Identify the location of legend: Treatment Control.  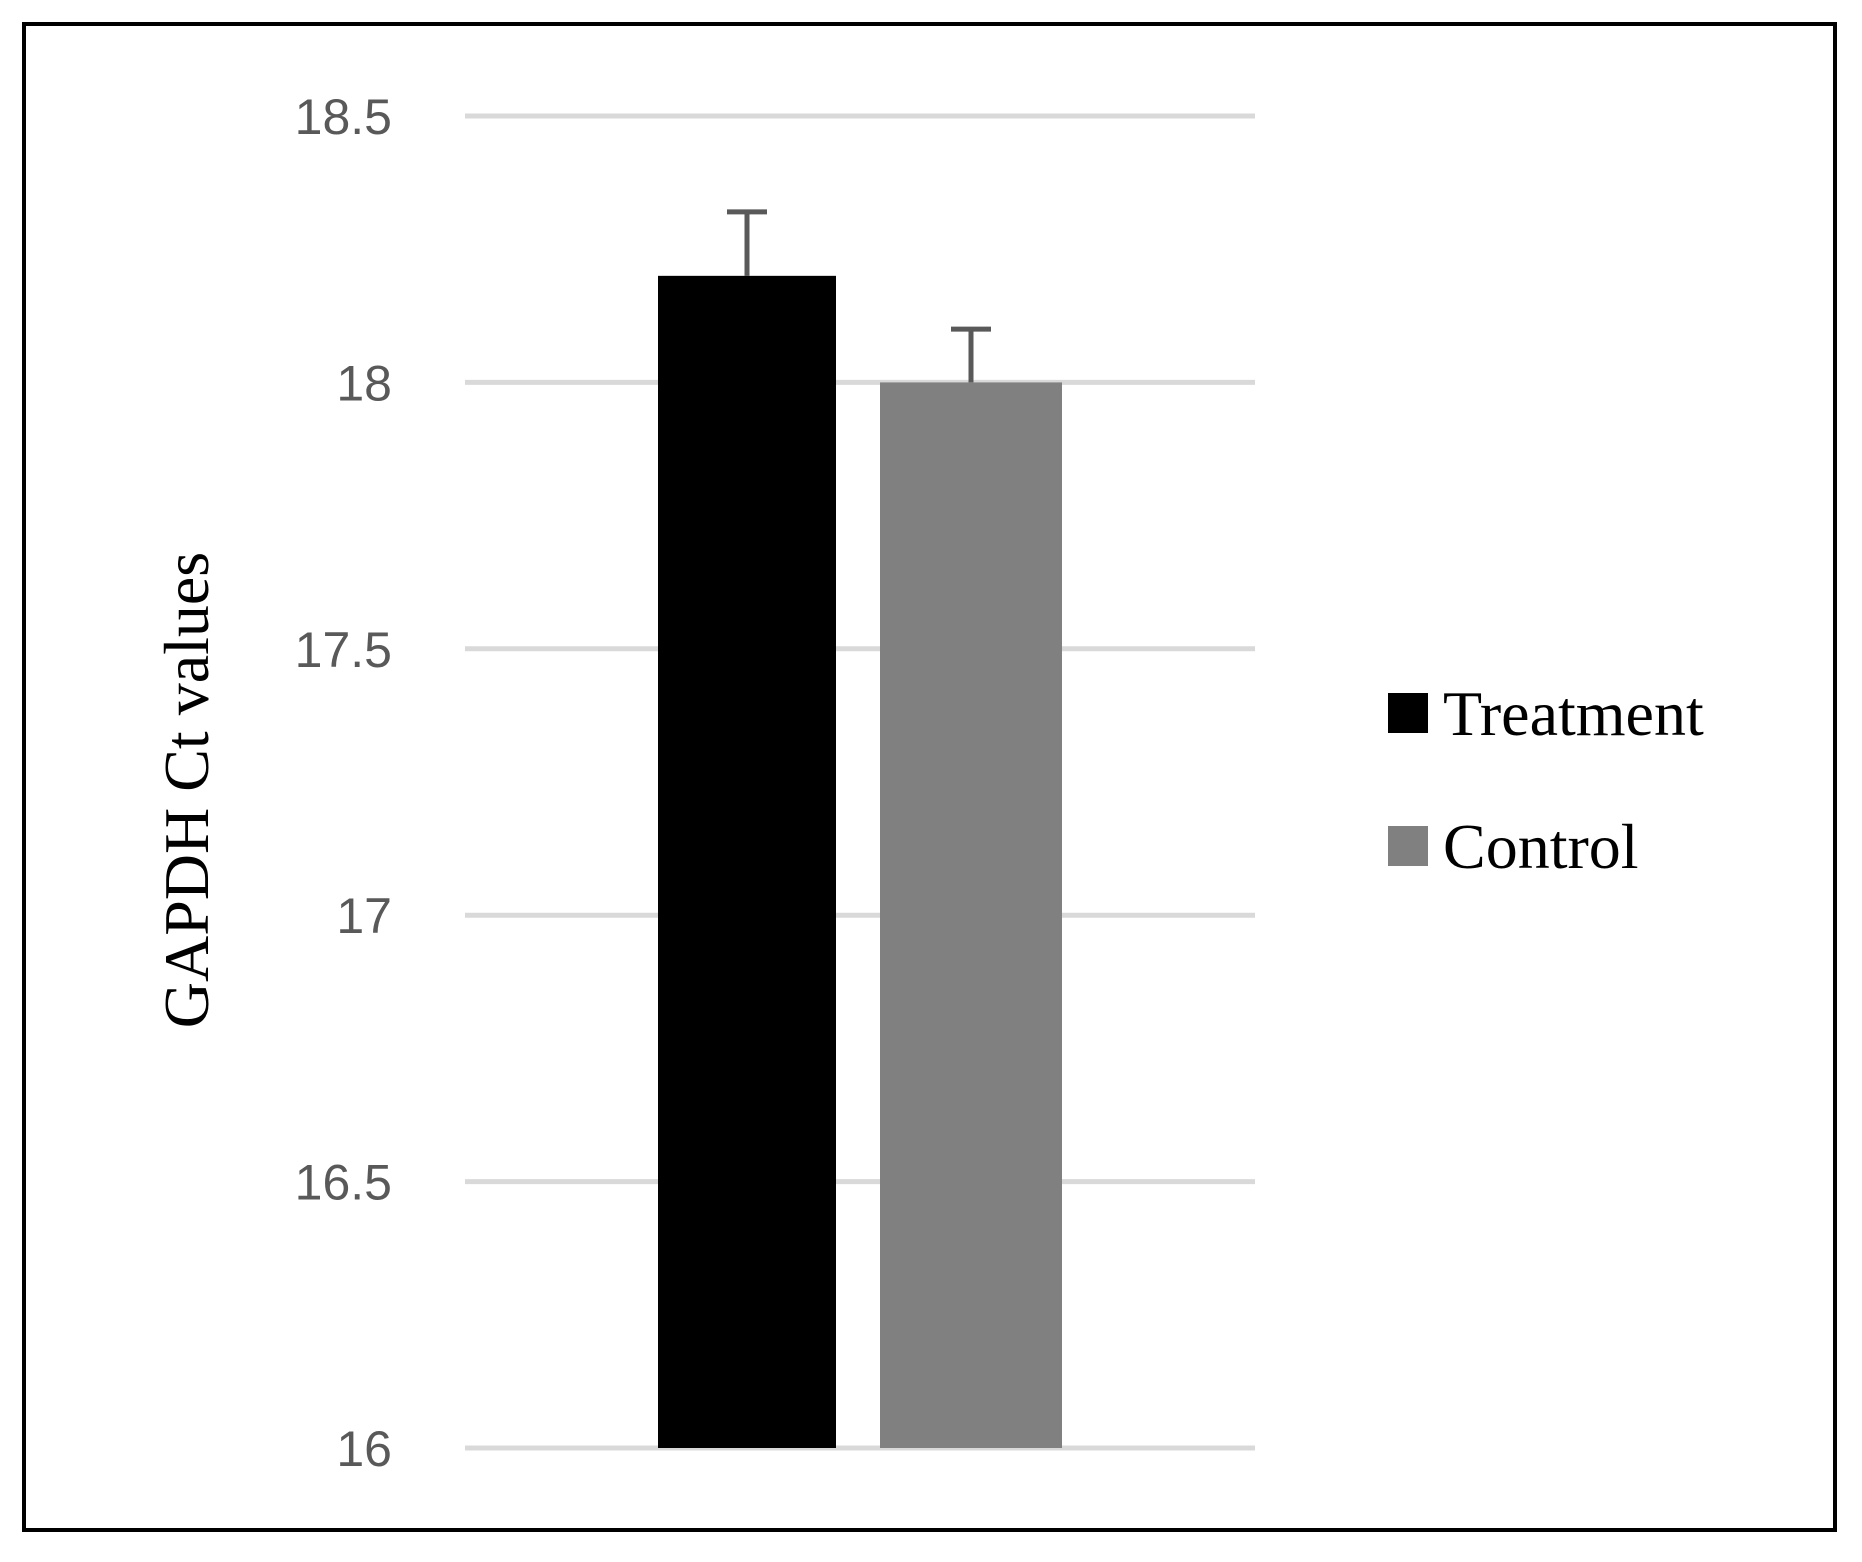
(1546, 780).